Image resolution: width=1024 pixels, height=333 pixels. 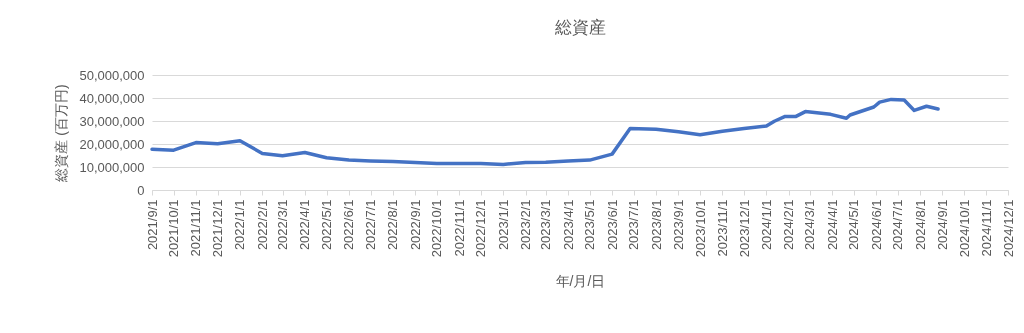 What do you see at coordinates (810, 225) in the screenshot?
I see `x-tick-label: 2024/3/1` at bounding box center [810, 225].